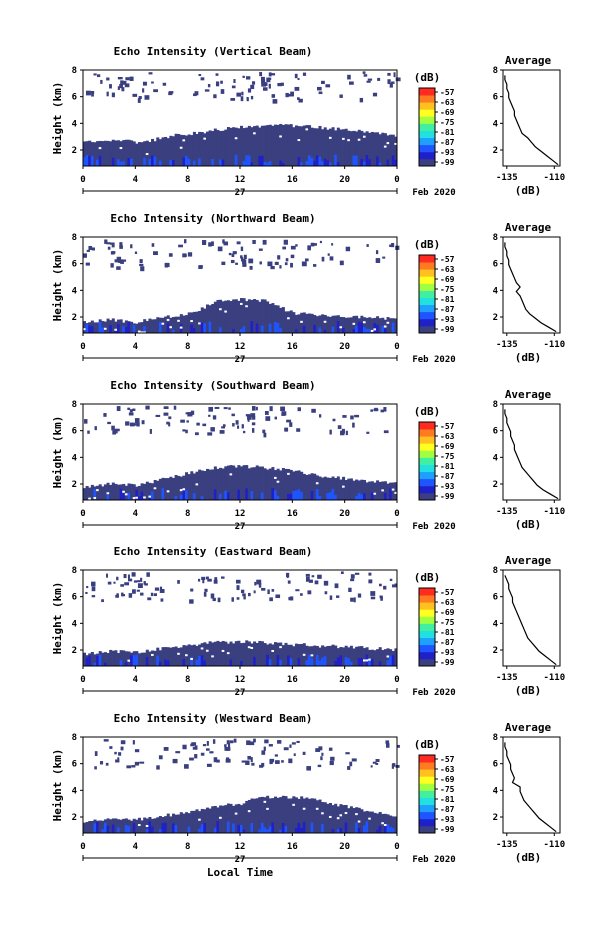 This screenshot has width=612, height=929. I want to click on colorbar-frame, so click(427, 461).